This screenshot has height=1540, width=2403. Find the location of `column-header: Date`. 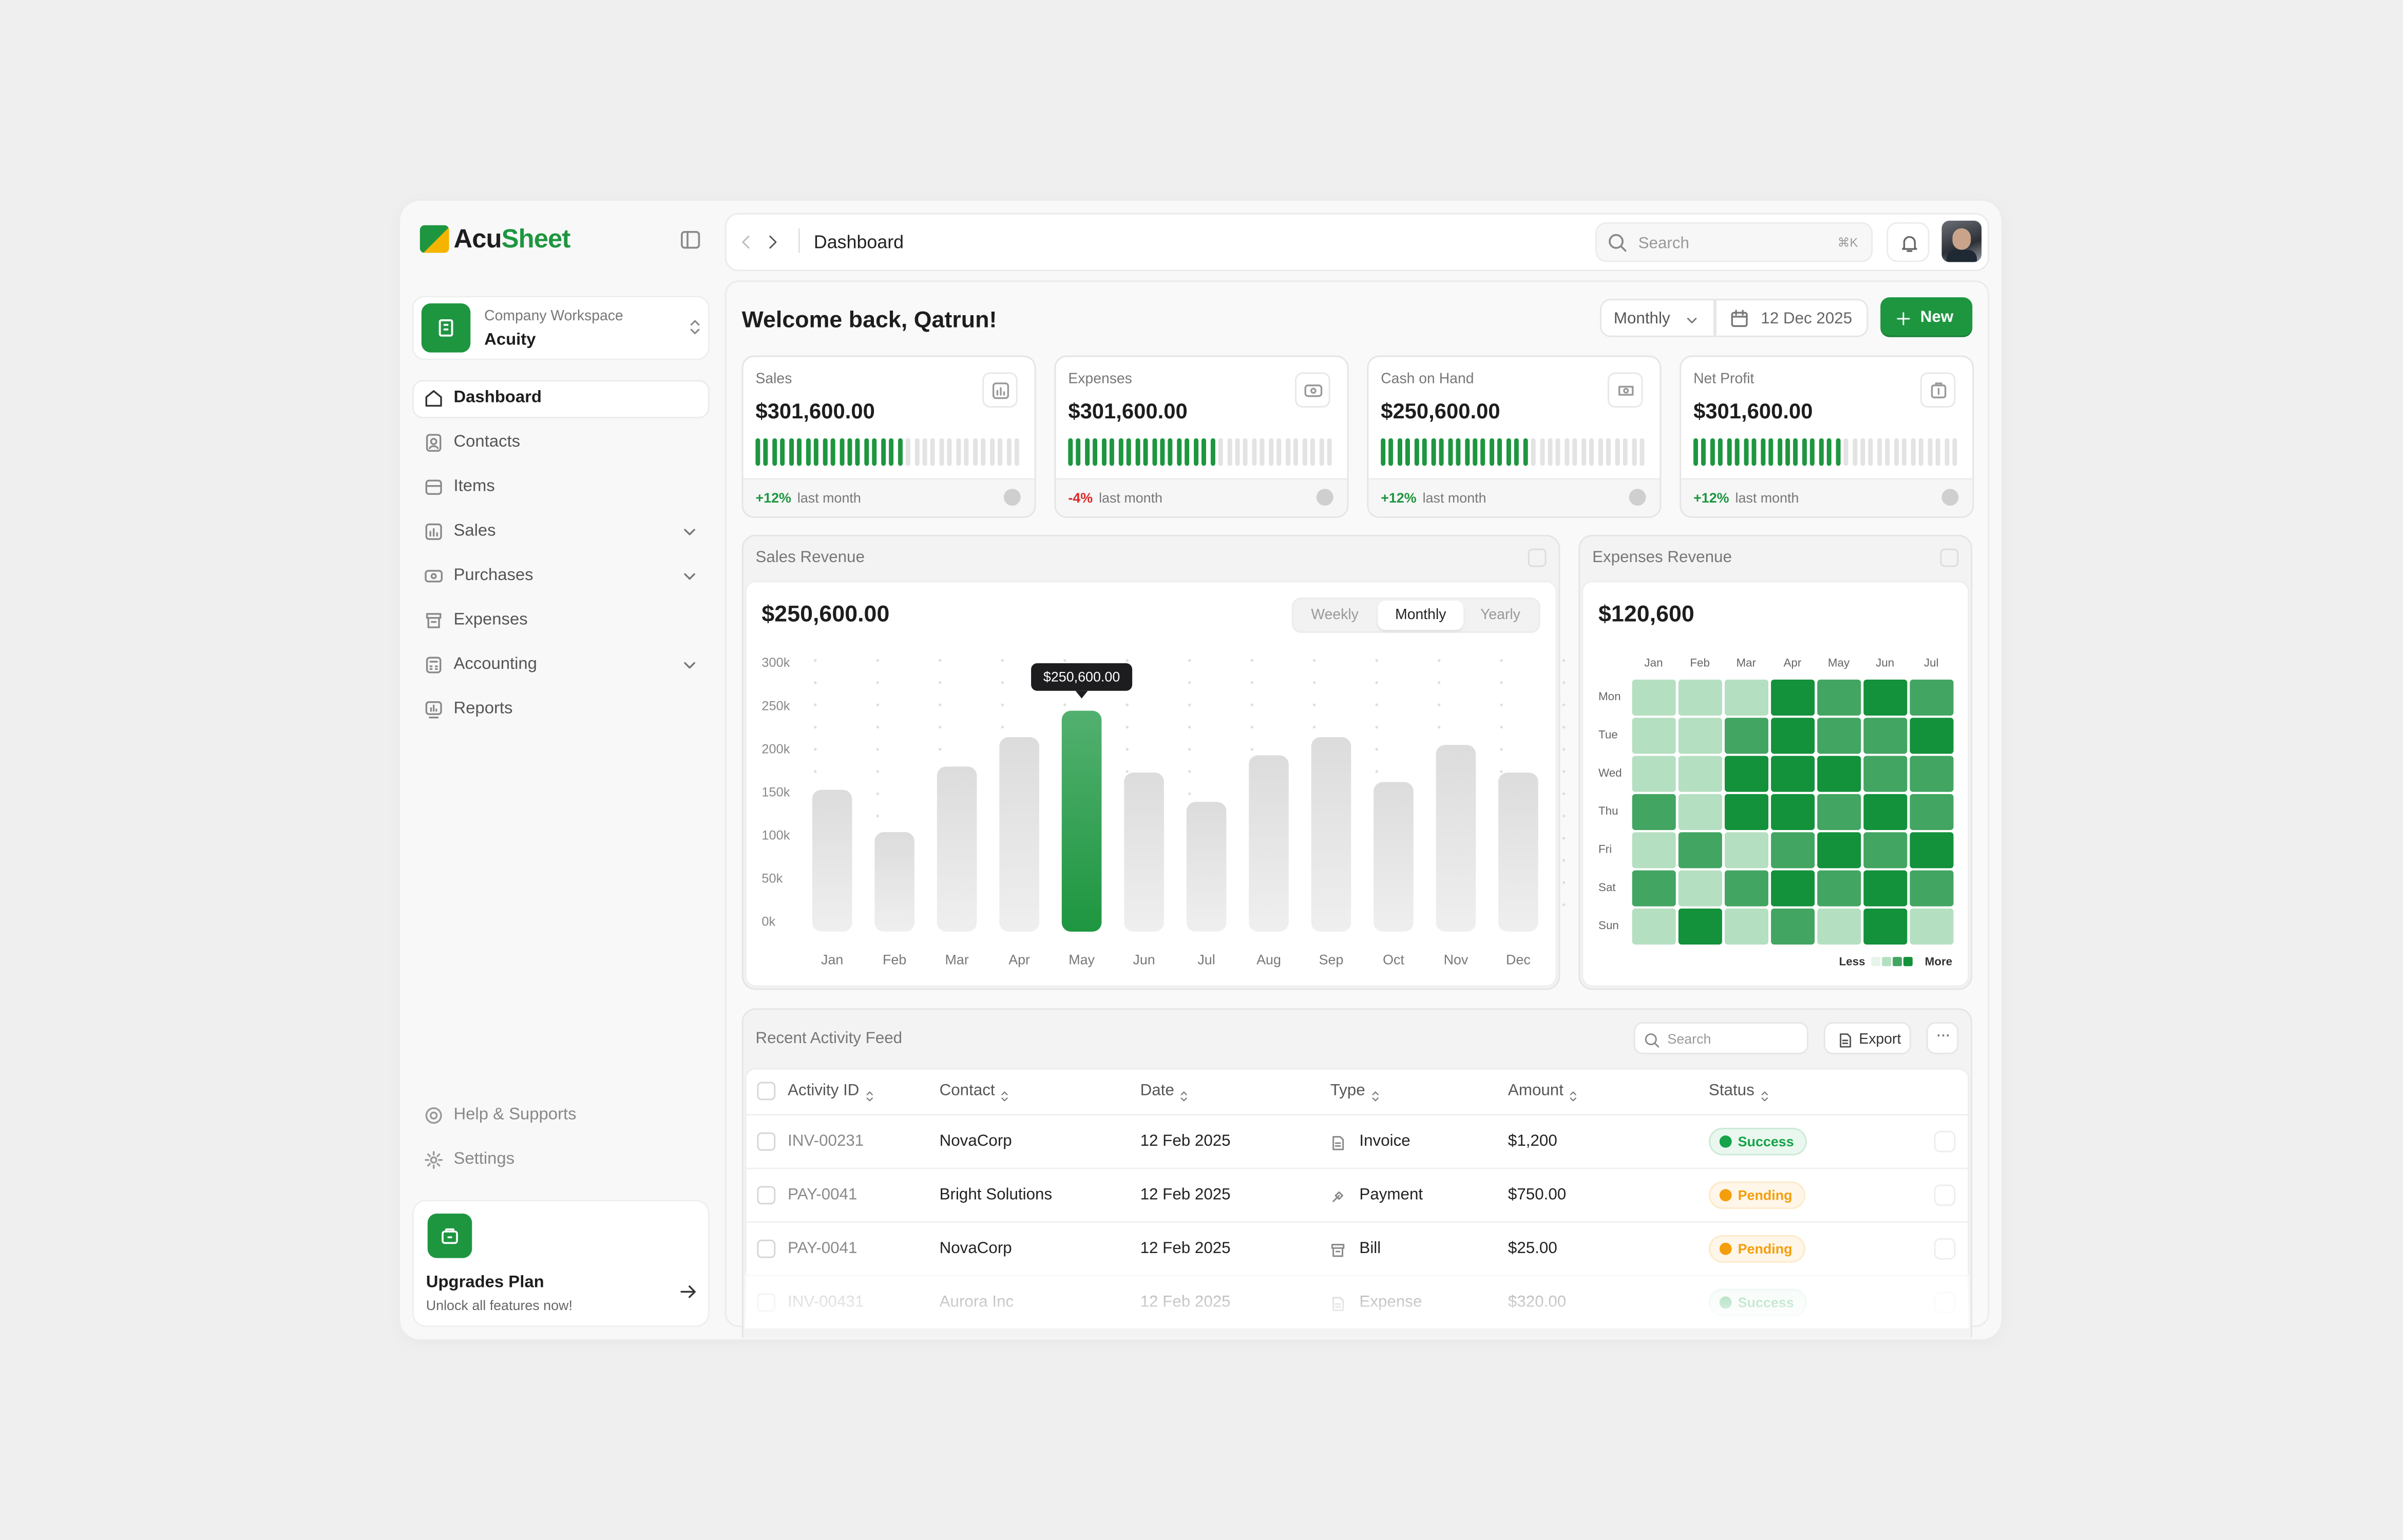

column-header: Date is located at coordinates (1157, 1090).